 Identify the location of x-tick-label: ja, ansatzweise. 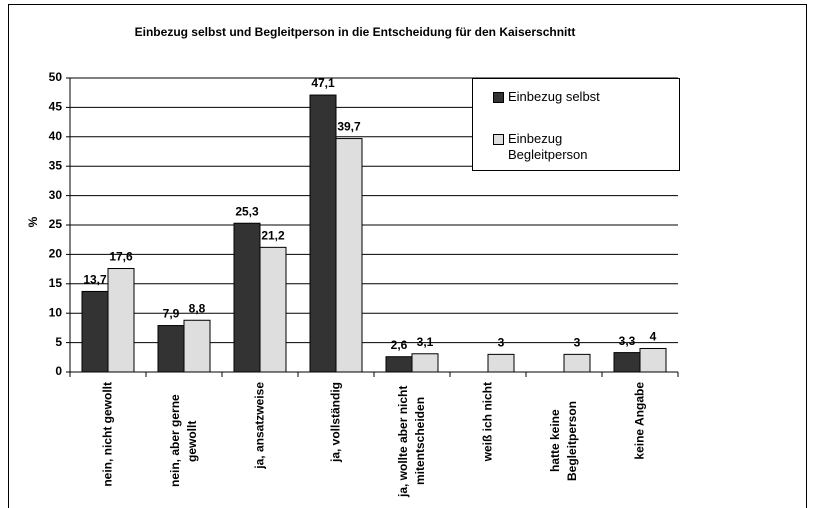
(259, 425).